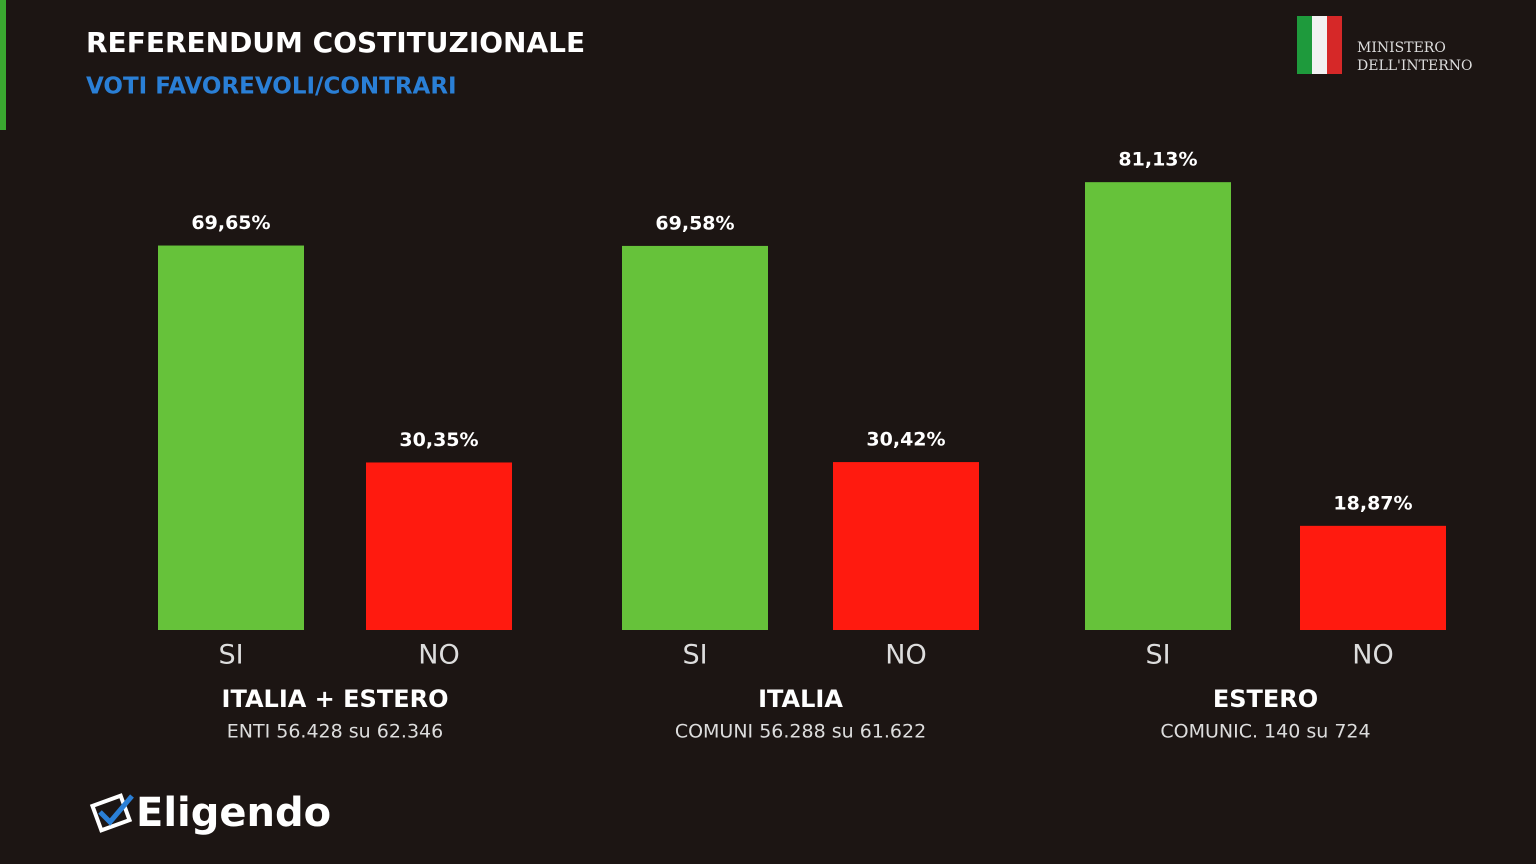 The height and width of the screenshot is (864, 1536). What do you see at coordinates (1265, 732) in the screenshot?
I see `group-subtitle: COMUNIC. 140 su 724` at bounding box center [1265, 732].